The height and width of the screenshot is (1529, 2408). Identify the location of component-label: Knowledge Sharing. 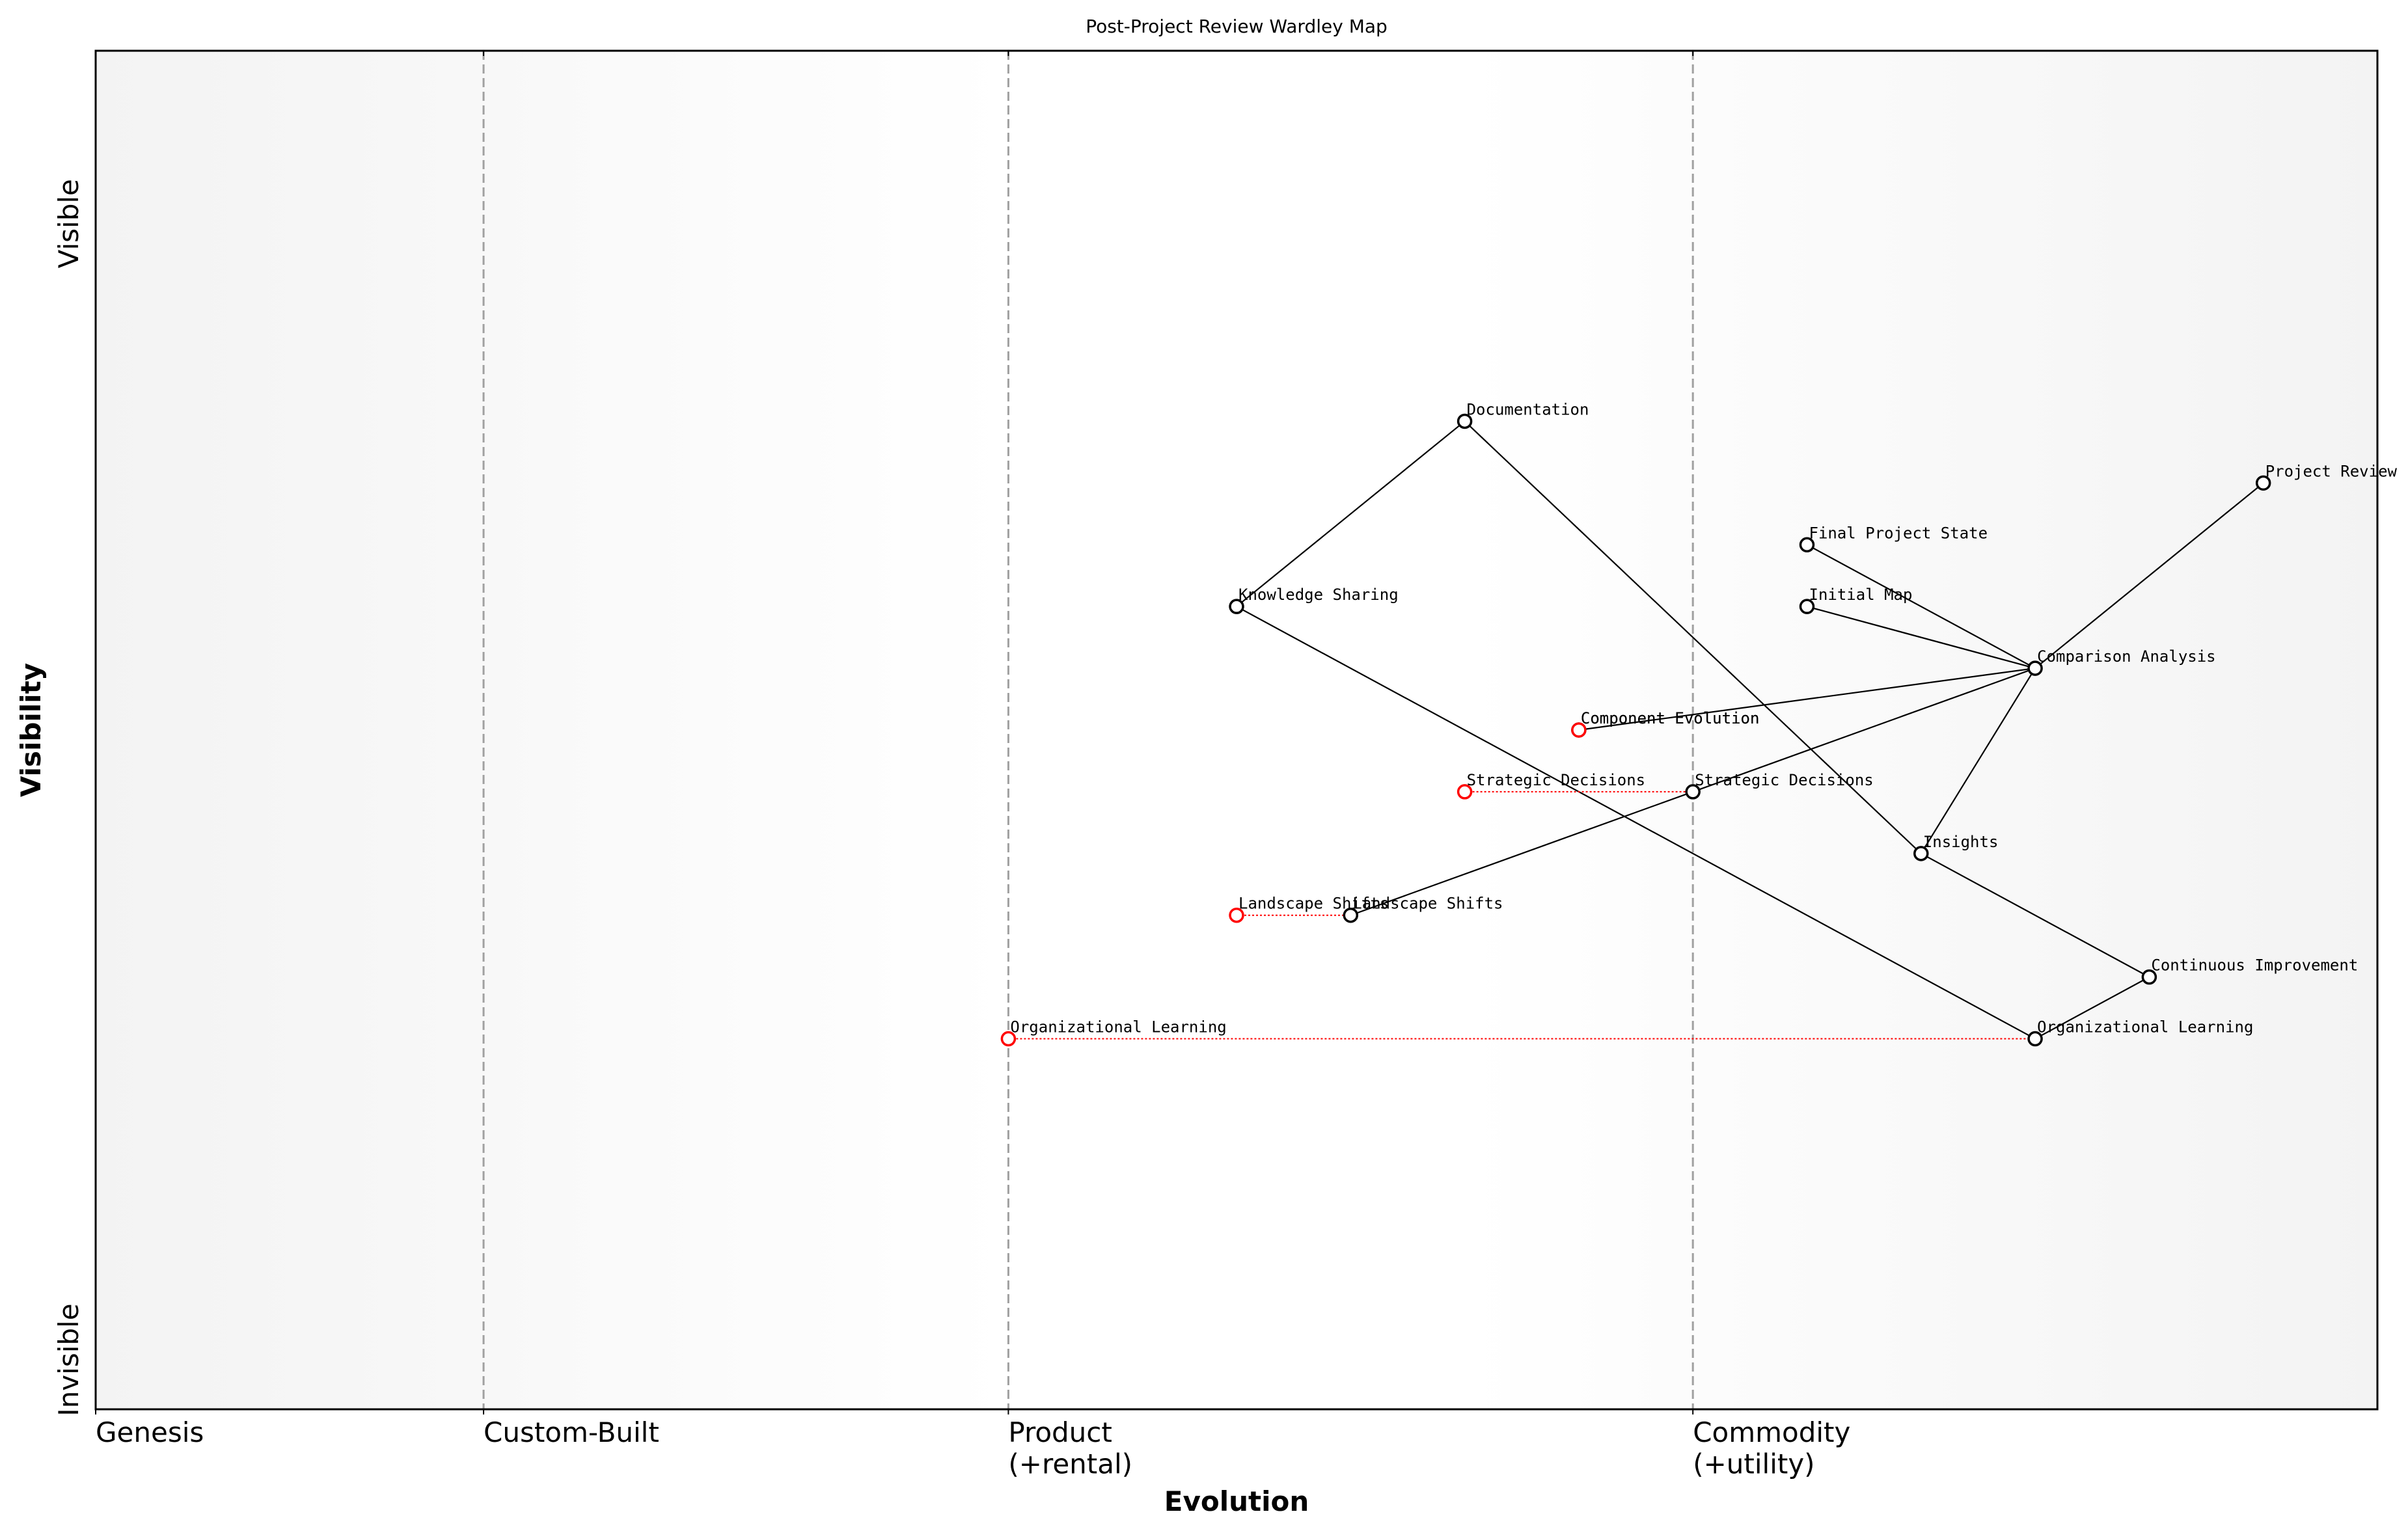
(1318, 595).